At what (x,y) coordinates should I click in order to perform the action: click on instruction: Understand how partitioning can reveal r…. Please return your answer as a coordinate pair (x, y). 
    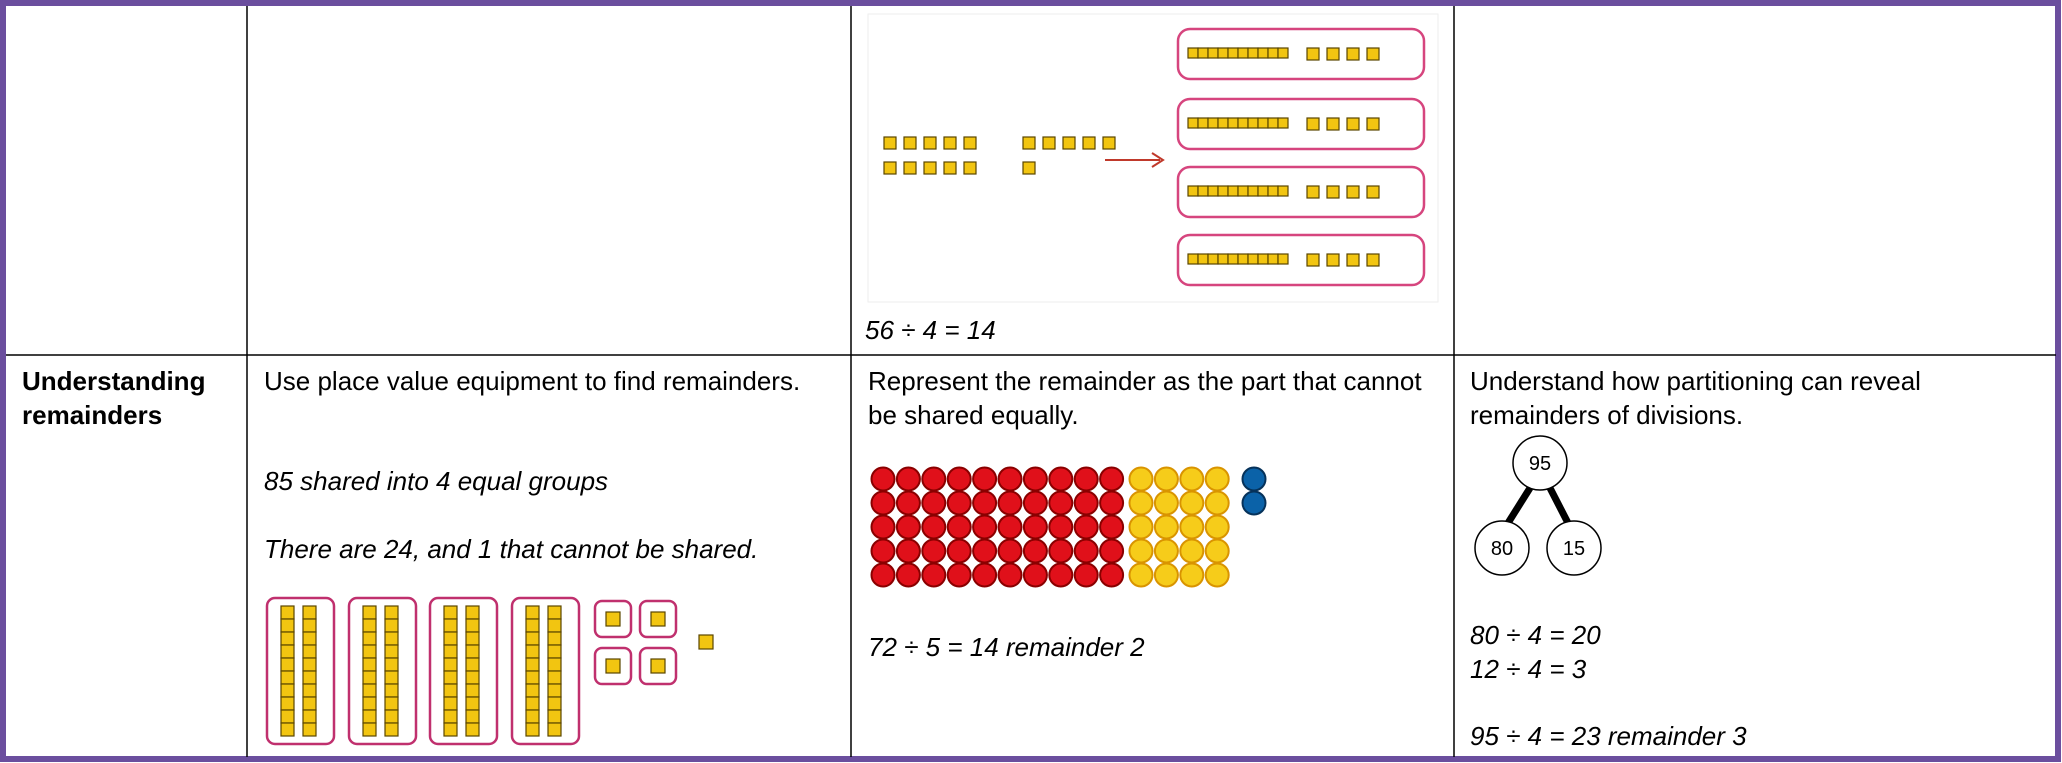
    Looking at the image, I should click on (1695, 398).